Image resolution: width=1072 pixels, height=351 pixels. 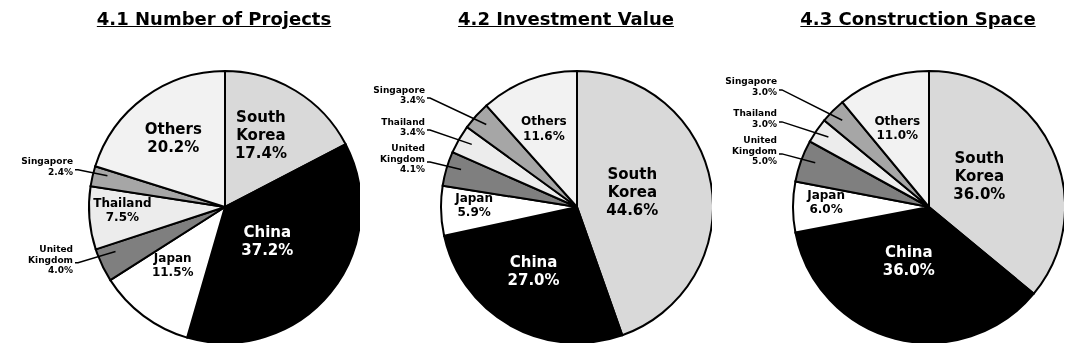 I want to click on data-label: 5.0%, so click(x=764, y=160).